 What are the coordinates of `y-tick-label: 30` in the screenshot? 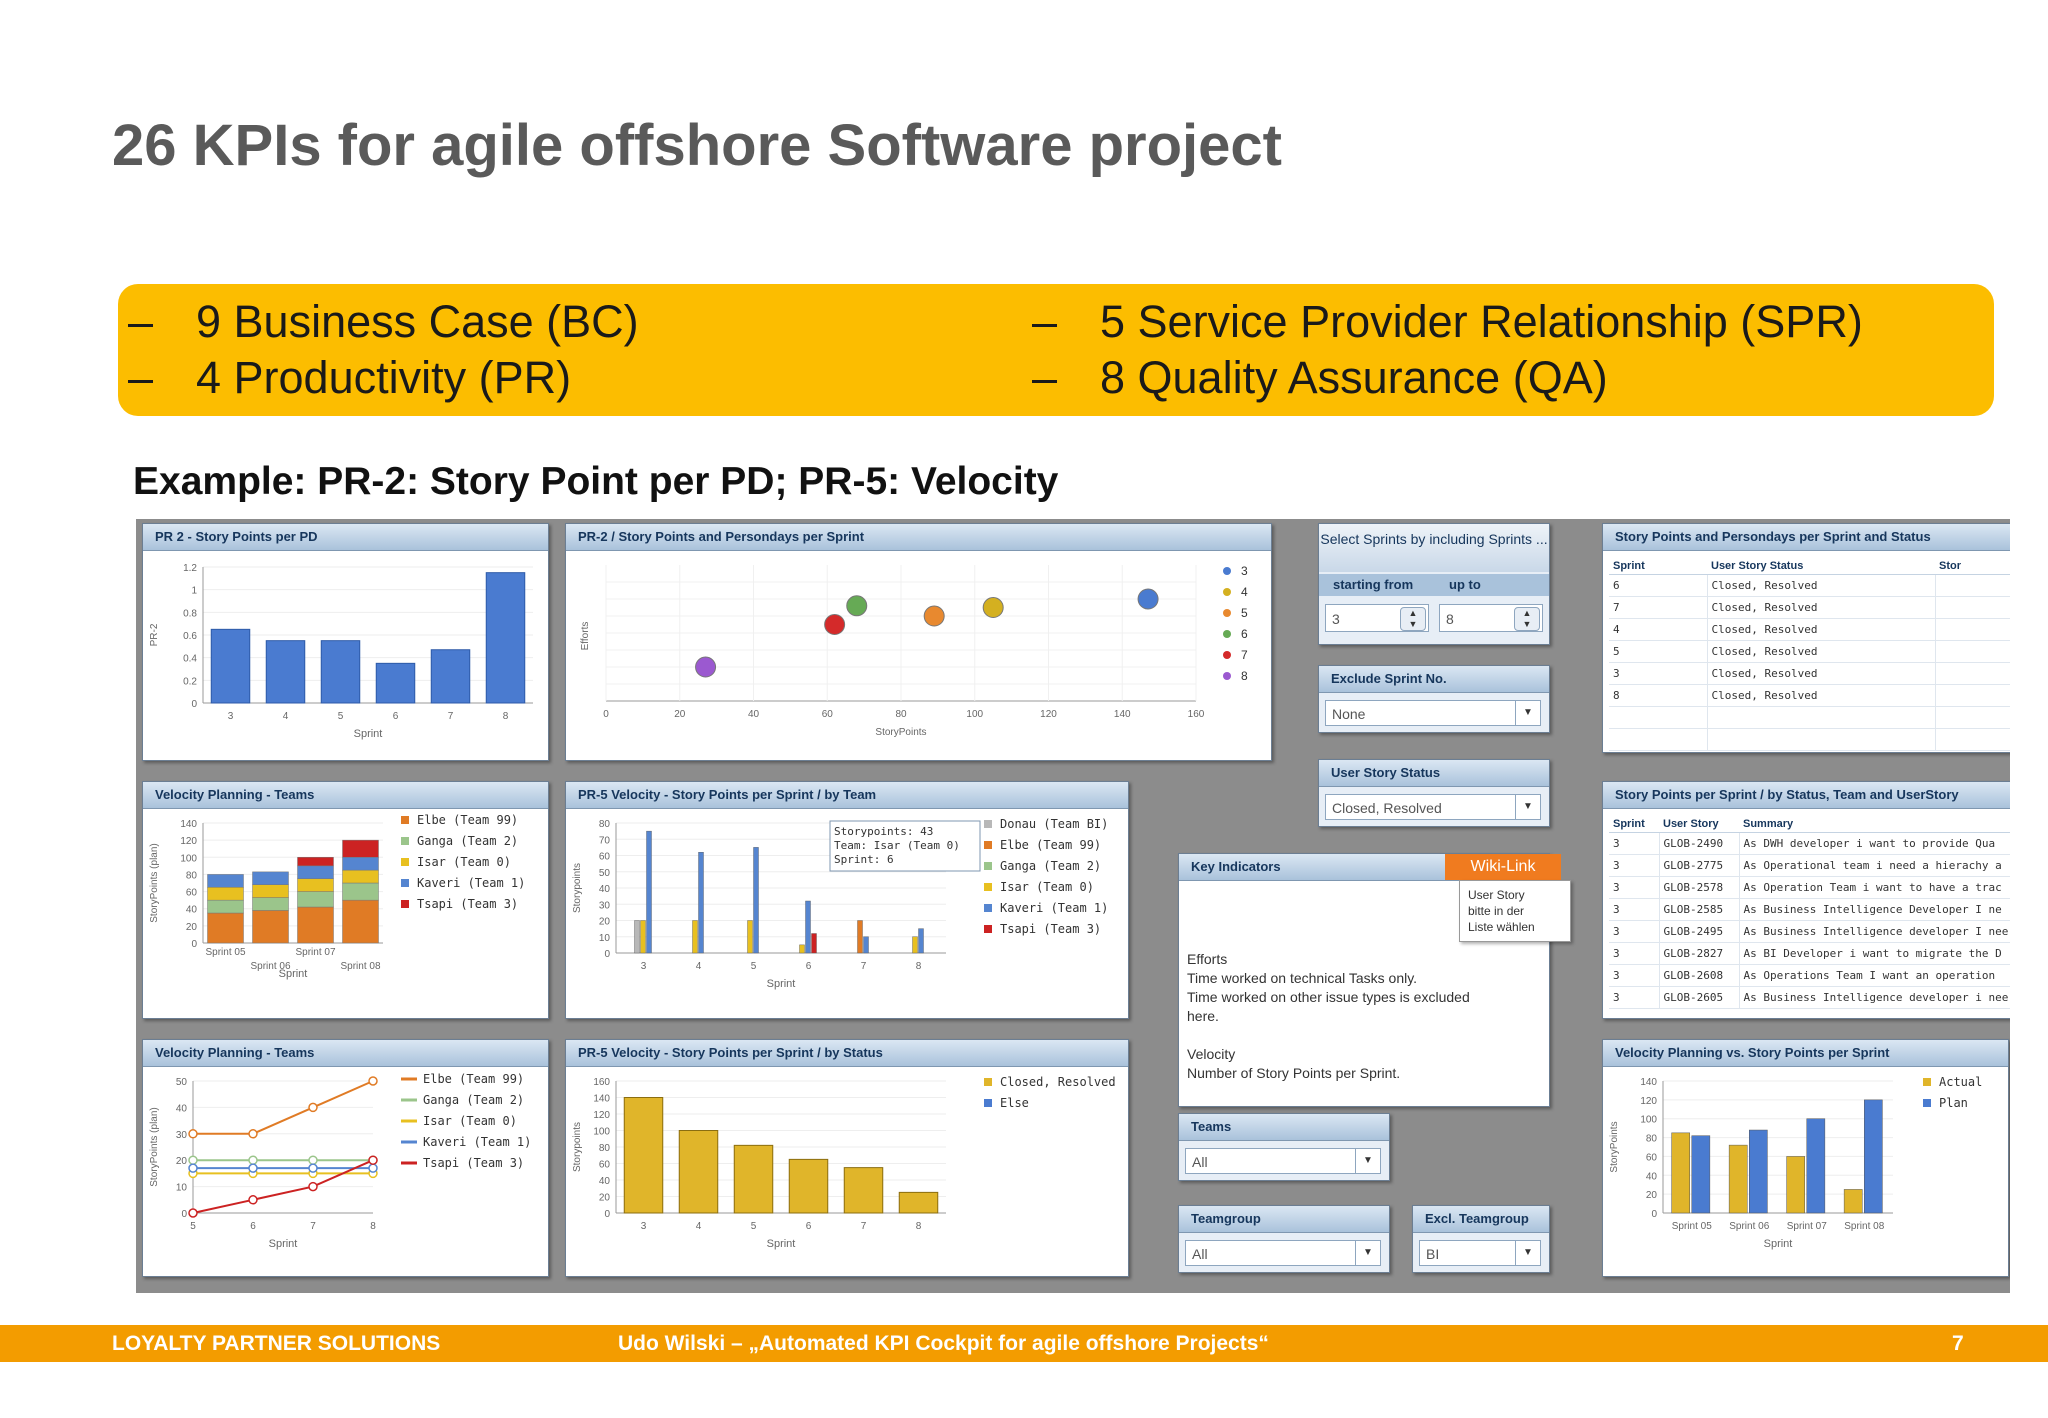 It's located at (182, 1135).